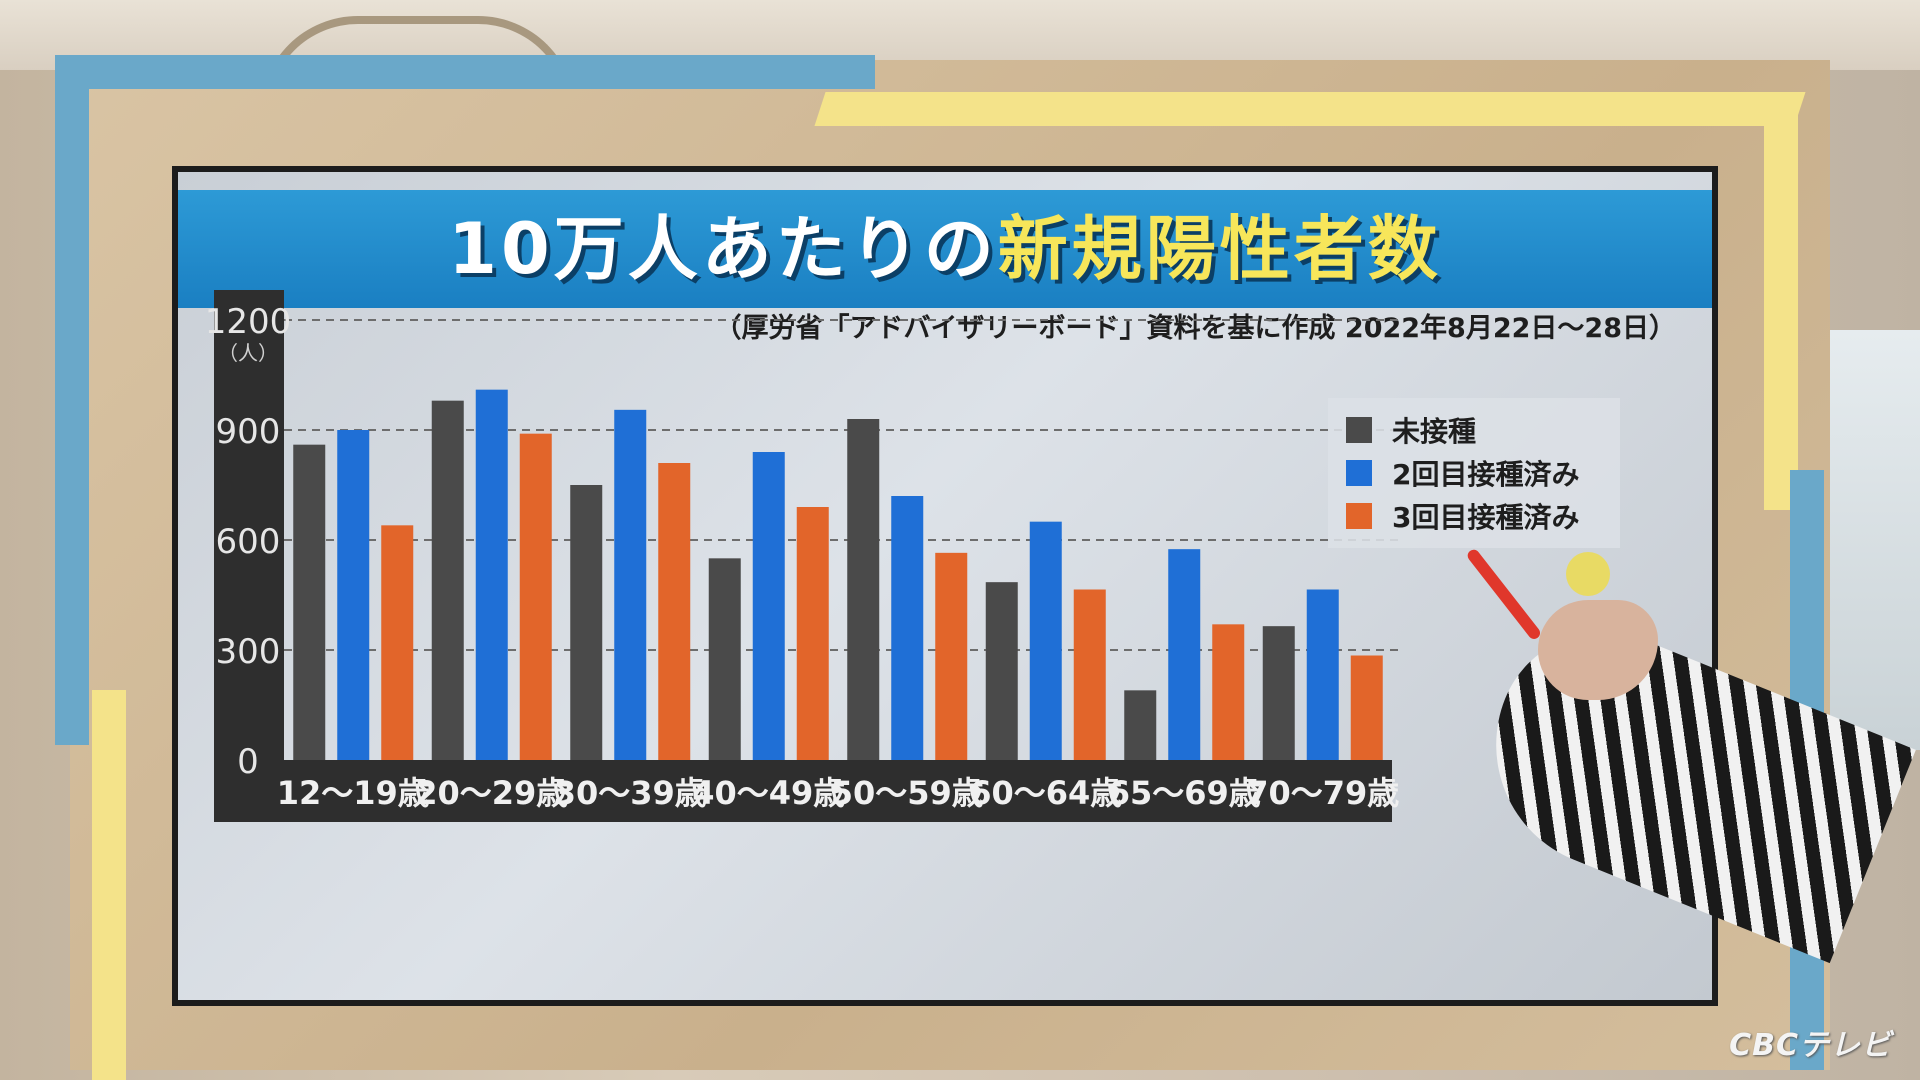  I want to click on x-tick-label: 65〜69歳, so click(1184, 793).